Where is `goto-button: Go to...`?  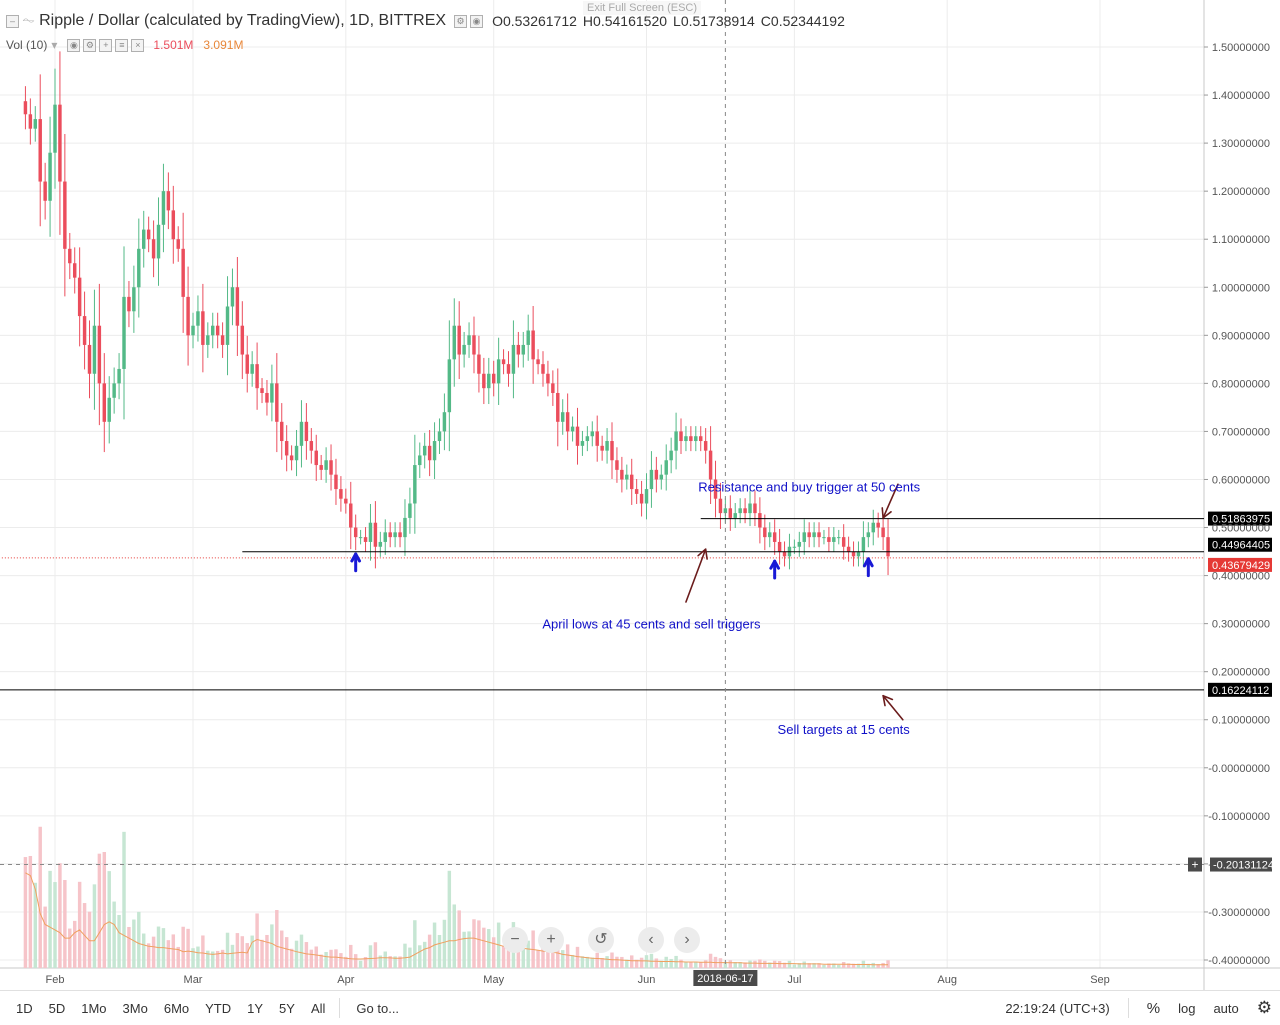 goto-button: Go to... is located at coordinates (378, 1008).